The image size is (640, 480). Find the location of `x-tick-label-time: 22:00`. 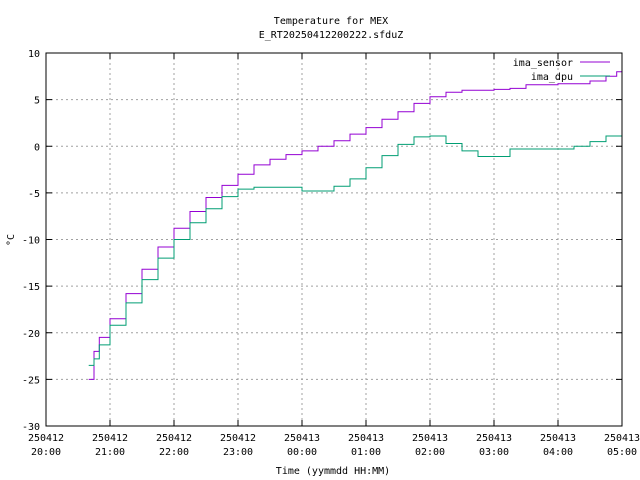

x-tick-label-time: 22:00 is located at coordinates (174, 452).